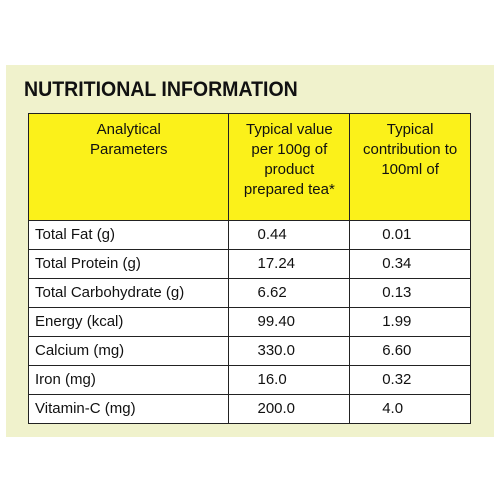 The height and width of the screenshot is (500, 500). Describe the element at coordinates (128, 351) in the screenshot. I see `parameter-cell: Calcium (mg)` at that location.